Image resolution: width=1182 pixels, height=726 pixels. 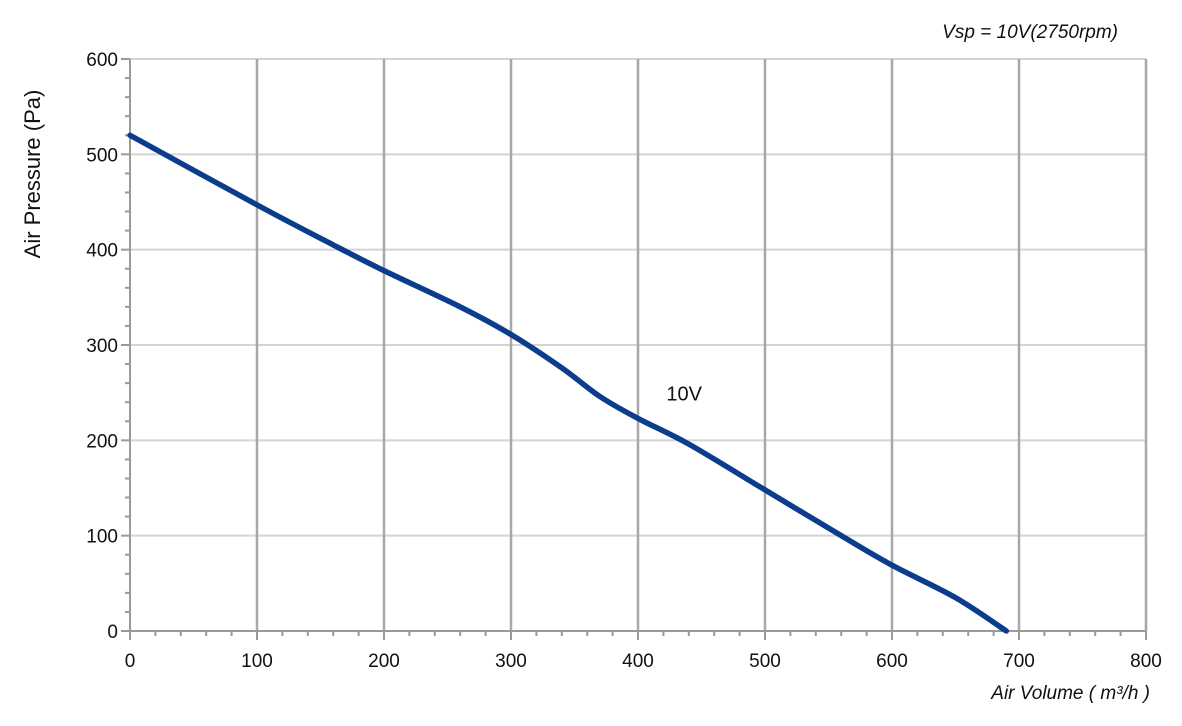 What do you see at coordinates (1019, 661) in the screenshot?
I see `x-tick-label: 700` at bounding box center [1019, 661].